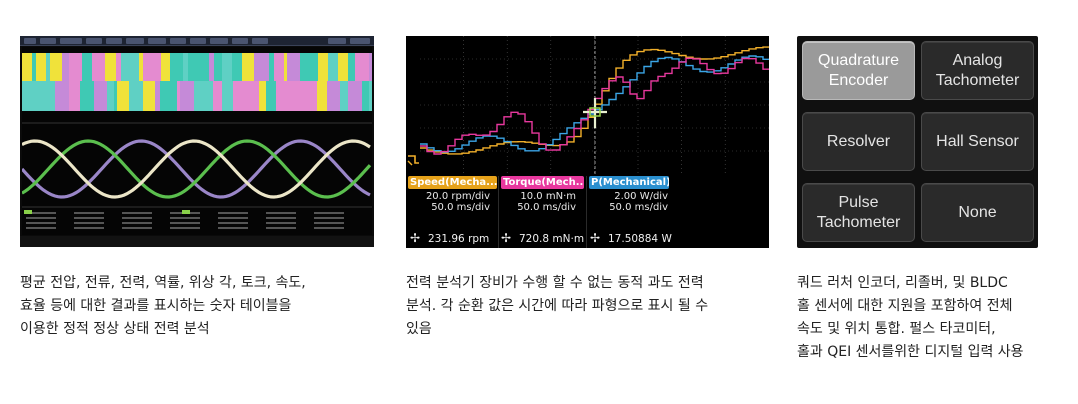  I want to click on button-label: Encoder, so click(858, 80).